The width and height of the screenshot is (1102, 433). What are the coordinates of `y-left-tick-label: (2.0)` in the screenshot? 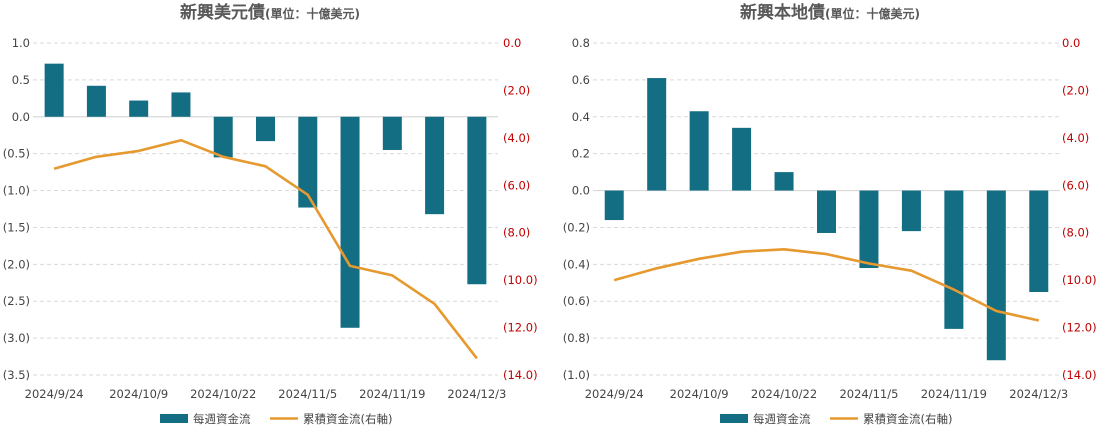 It's located at (16, 264).